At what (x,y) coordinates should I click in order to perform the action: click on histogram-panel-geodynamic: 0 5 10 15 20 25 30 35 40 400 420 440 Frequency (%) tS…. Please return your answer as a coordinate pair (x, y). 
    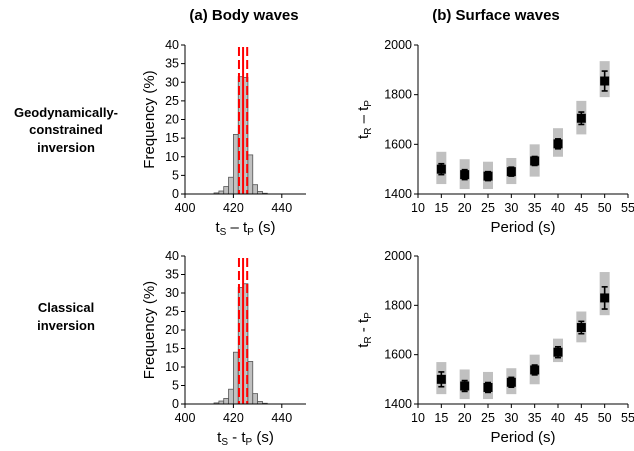
    Looking at the image, I should click on (223, 138).